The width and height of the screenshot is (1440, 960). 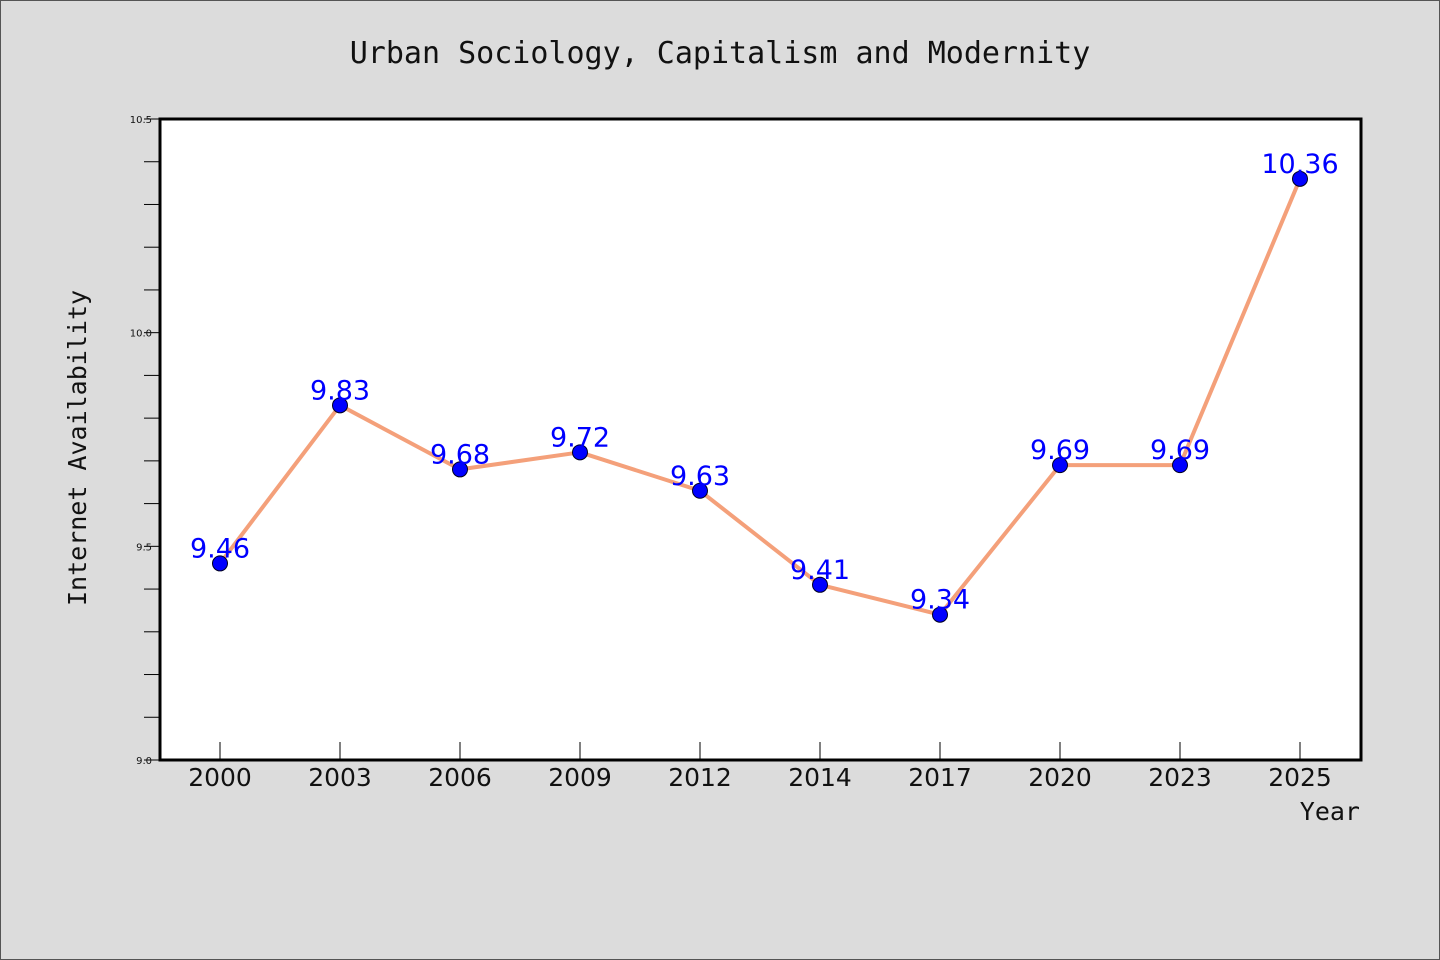 I want to click on y-tick-label: 9.0, so click(x=144, y=761).